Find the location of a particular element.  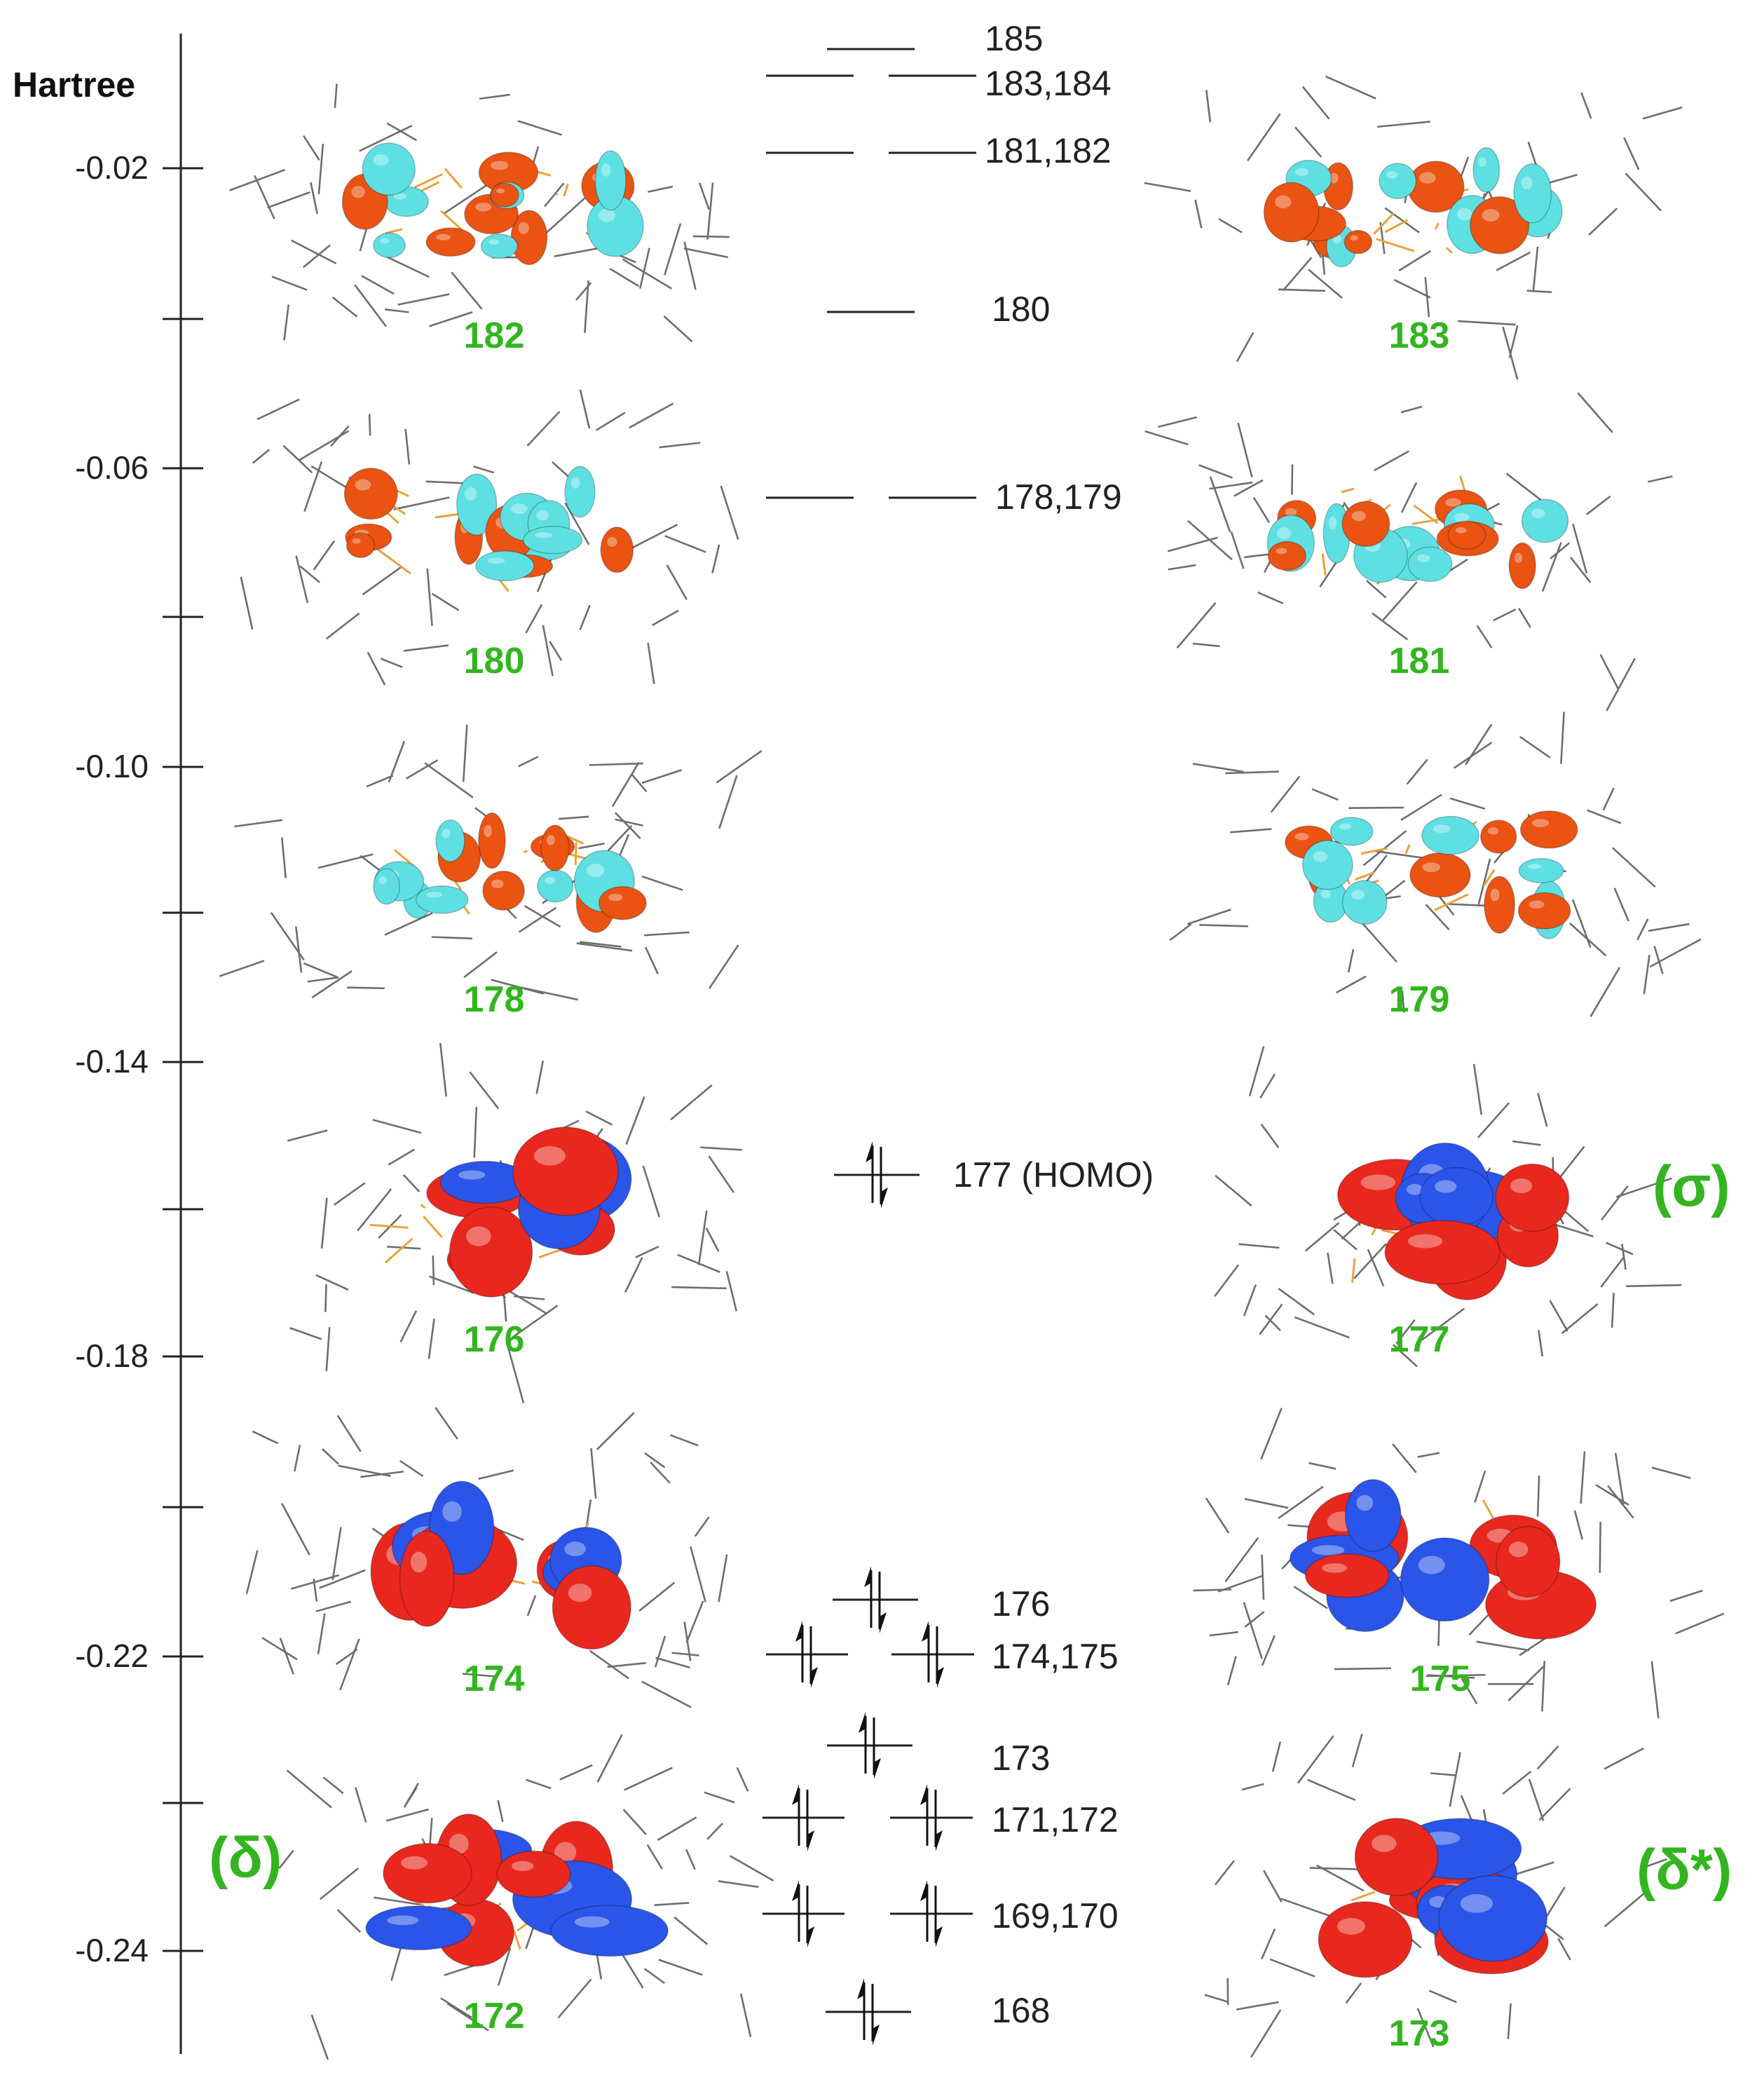

energy-levels is located at coordinates (869, 1030).